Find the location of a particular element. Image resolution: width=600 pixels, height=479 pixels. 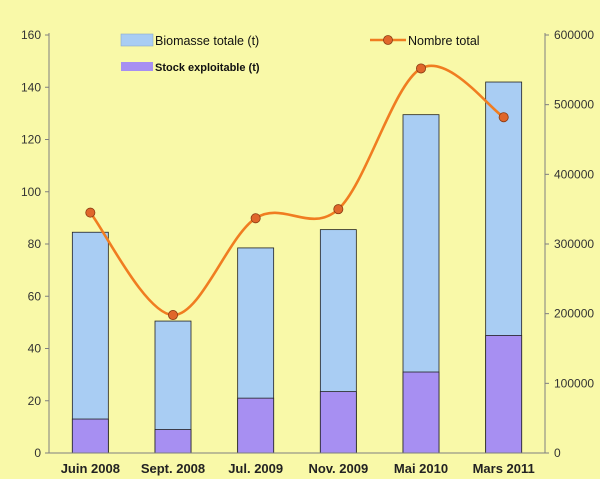

left-tick-label: 100 is located at coordinates (31, 192).